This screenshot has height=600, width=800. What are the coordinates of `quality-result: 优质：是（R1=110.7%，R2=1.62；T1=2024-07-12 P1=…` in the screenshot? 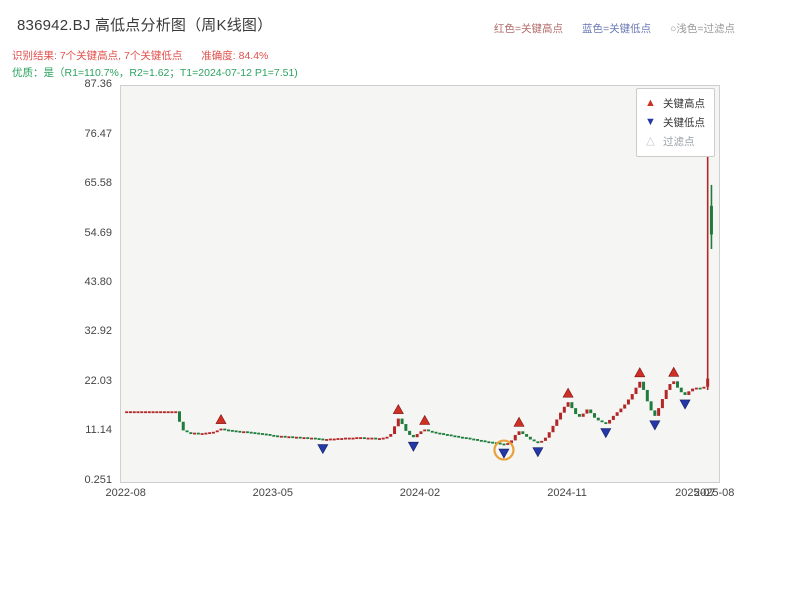 It's located at (155, 73).